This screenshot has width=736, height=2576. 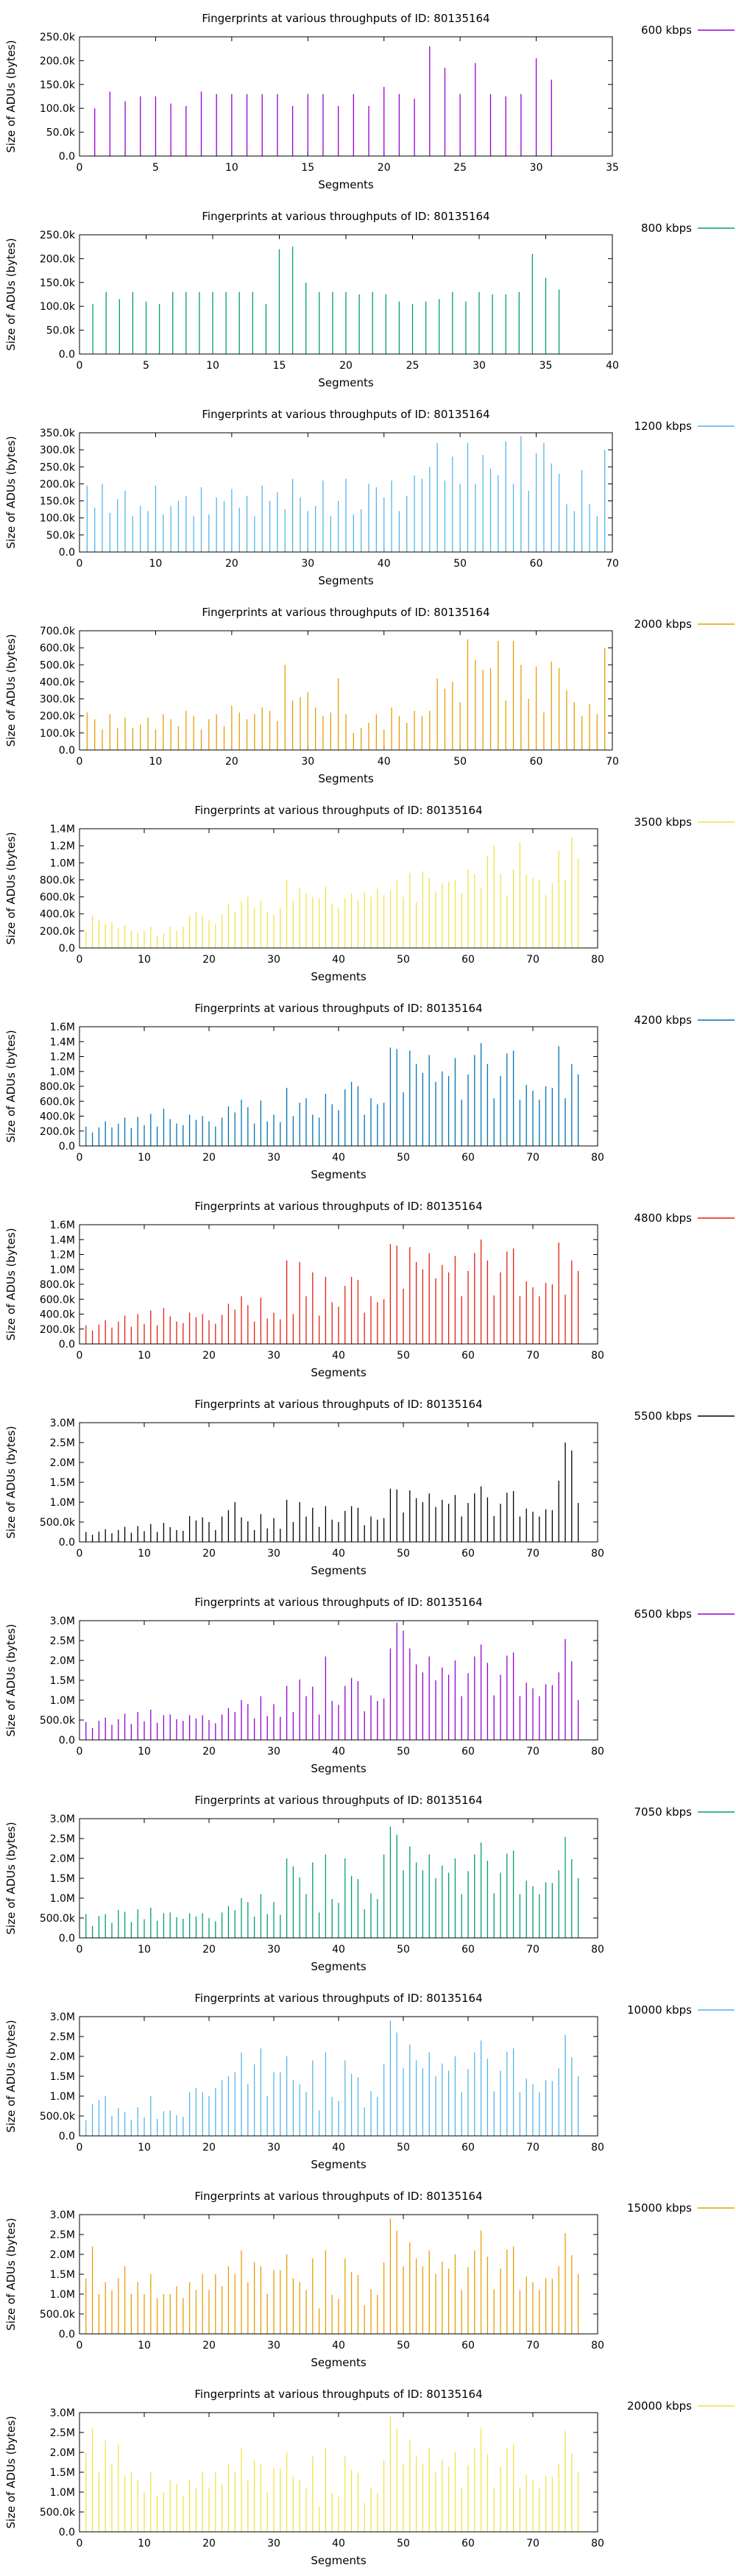 I want to click on y-tick-label: 150.0k, so click(x=58, y=502).